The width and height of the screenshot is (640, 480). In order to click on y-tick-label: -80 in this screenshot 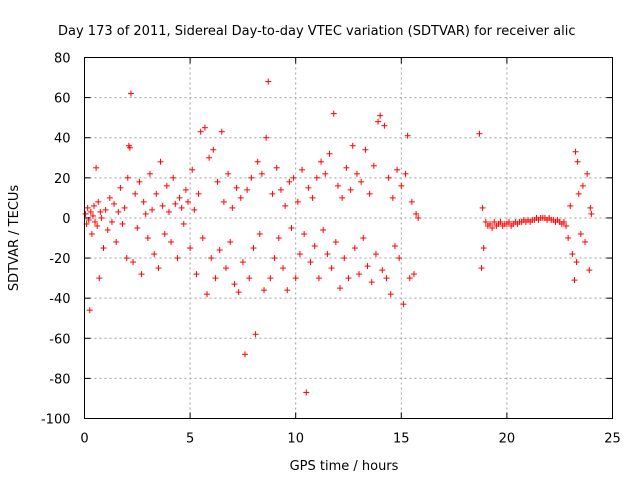, I will do `click(59, 379)`.